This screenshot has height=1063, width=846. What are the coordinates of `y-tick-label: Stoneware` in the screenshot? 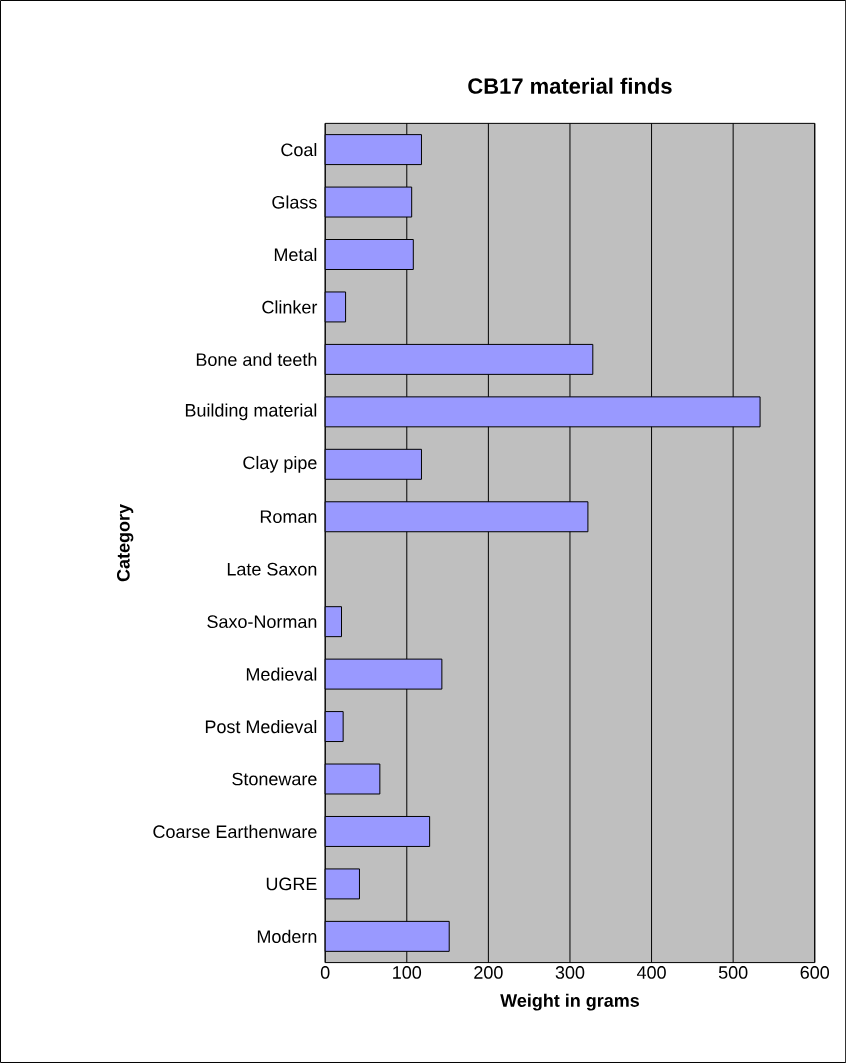 It's located at (274, 779).